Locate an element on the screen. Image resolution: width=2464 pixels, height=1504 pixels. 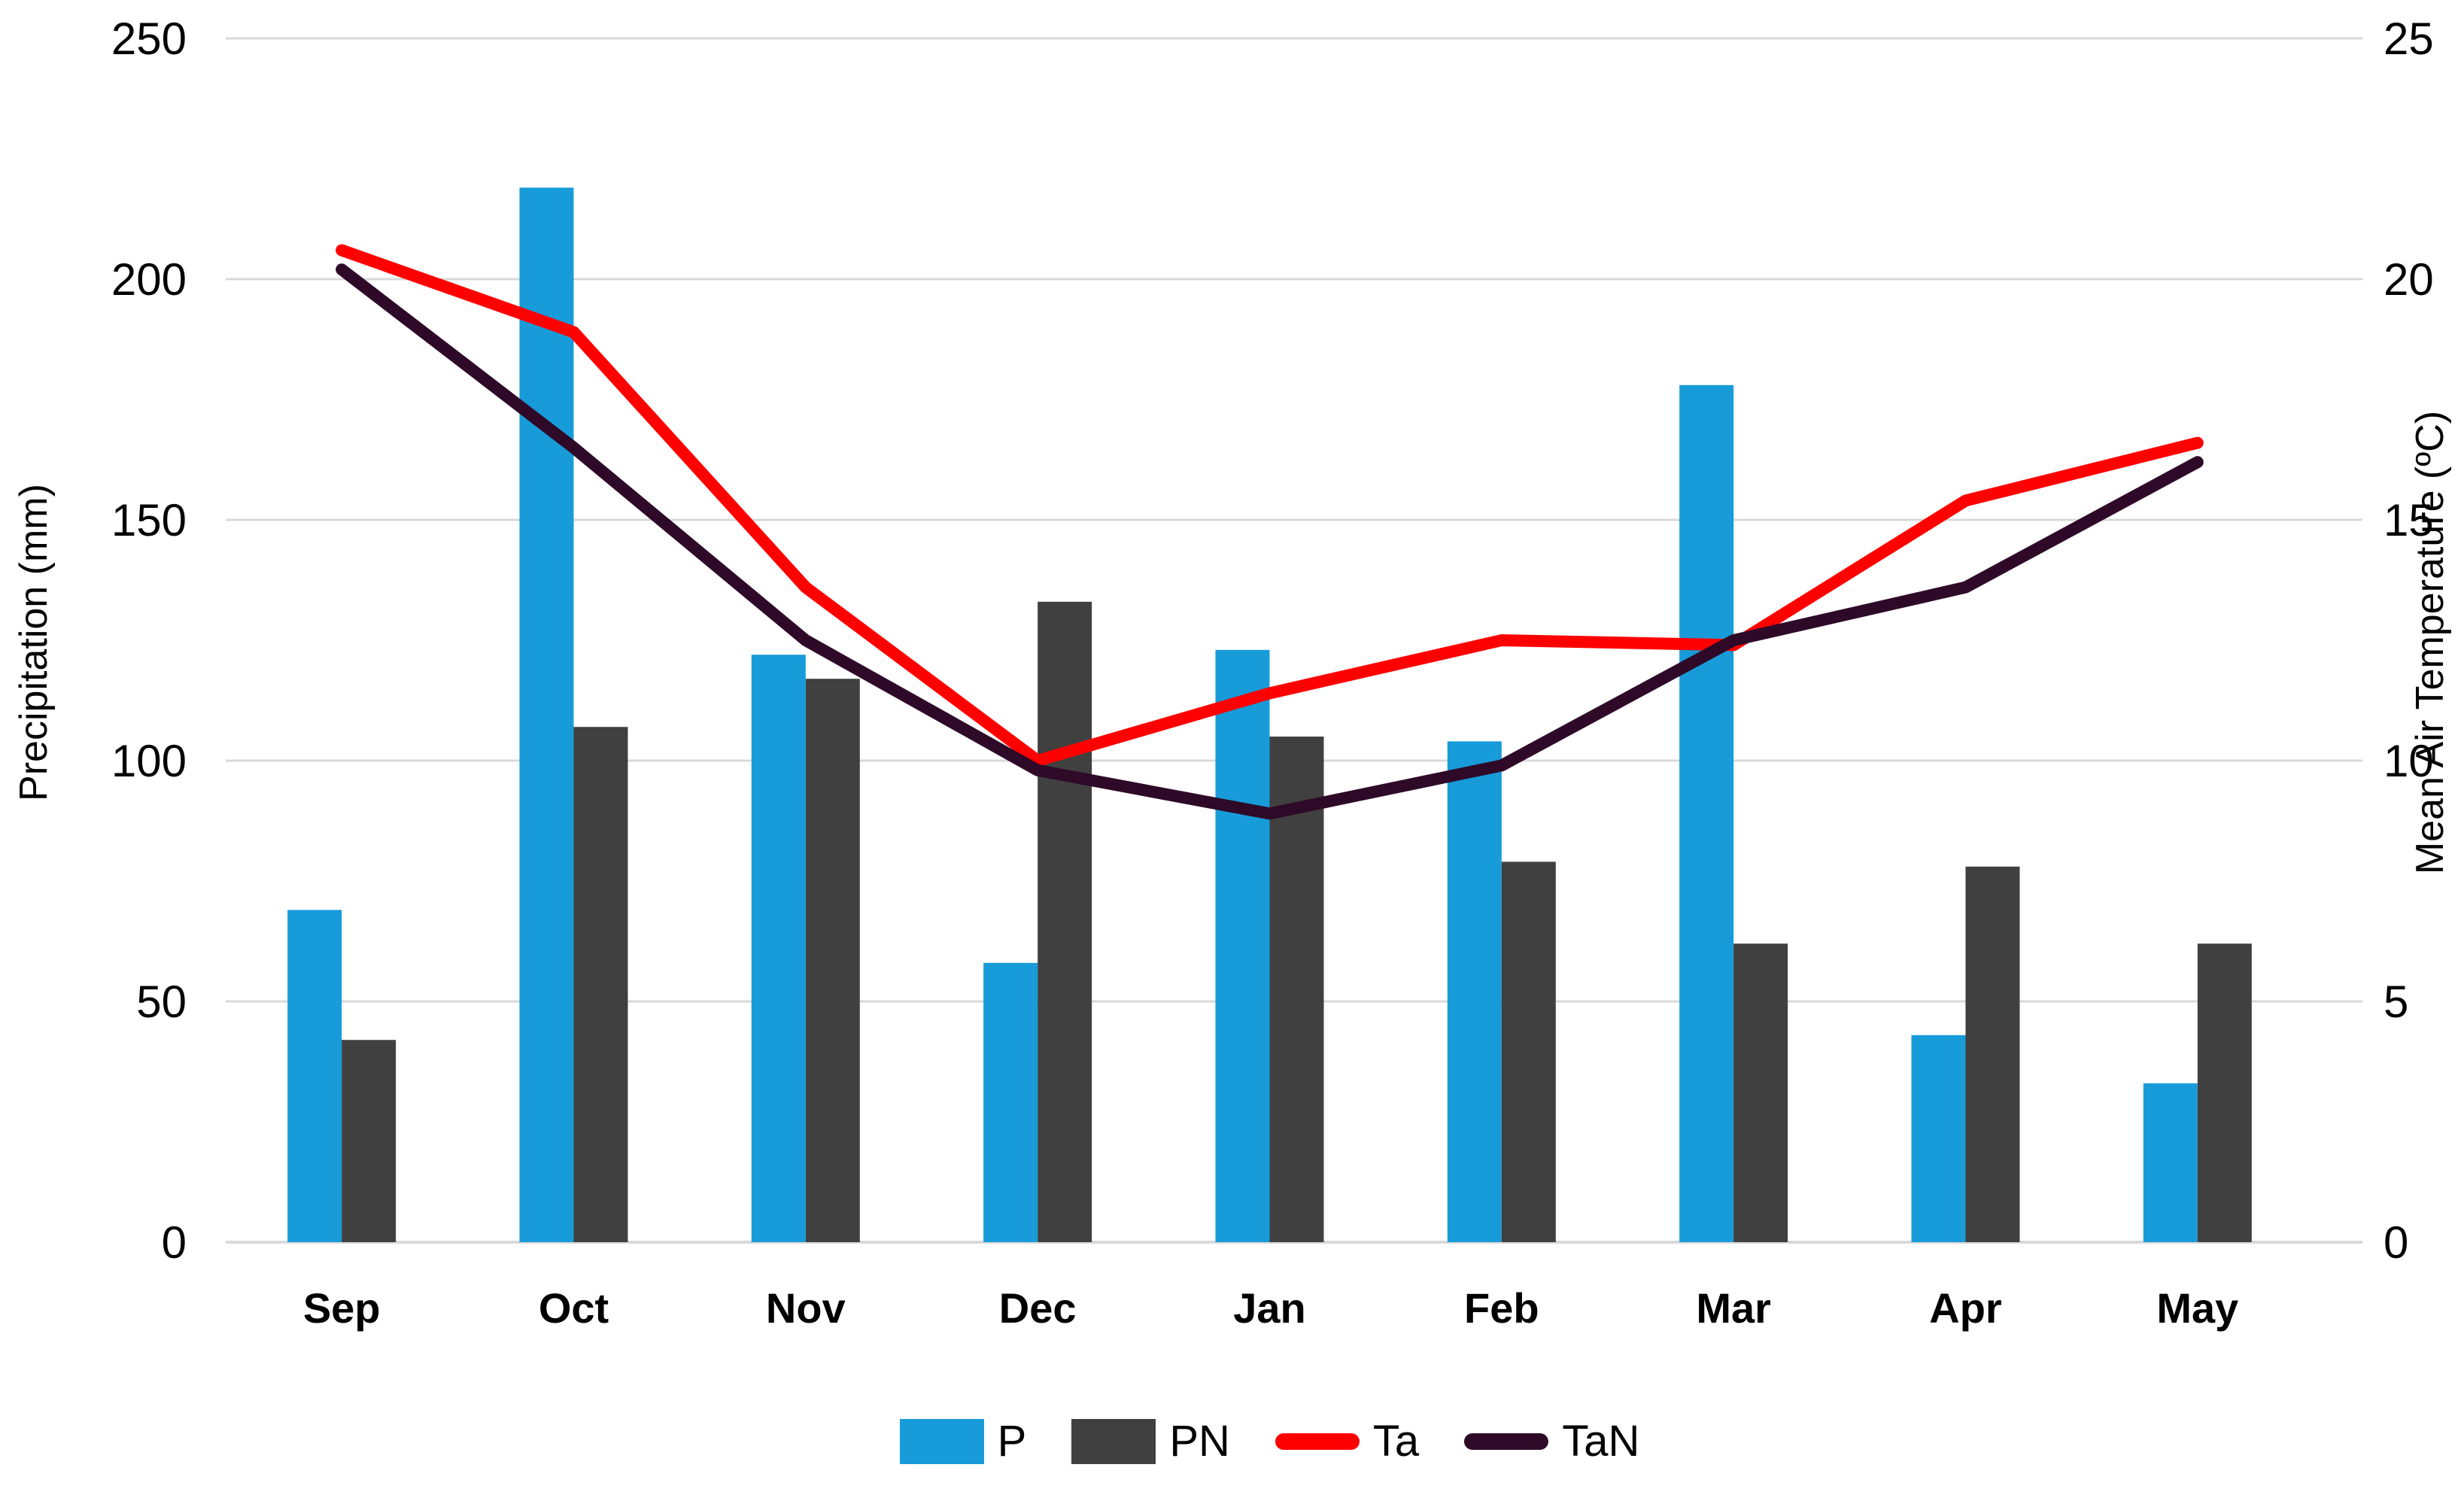
left-axis-tick-200: 200 is located at coordinates (149, 279).